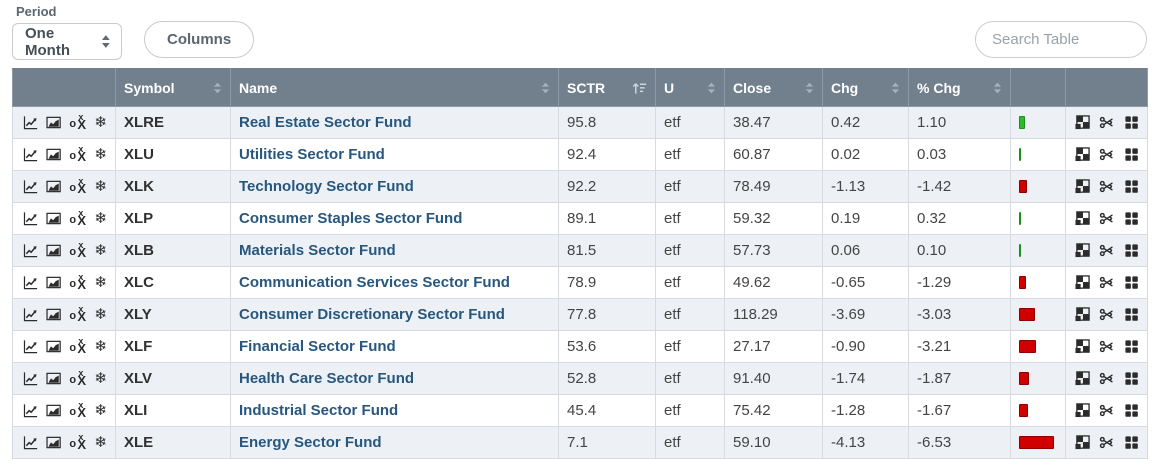 The width and height of the screenshot is (1159, 469). Describe the element at coordinates (351, 218) in the screenshot. I see `name-link: Consumer Staples Sector Fund` at that location.